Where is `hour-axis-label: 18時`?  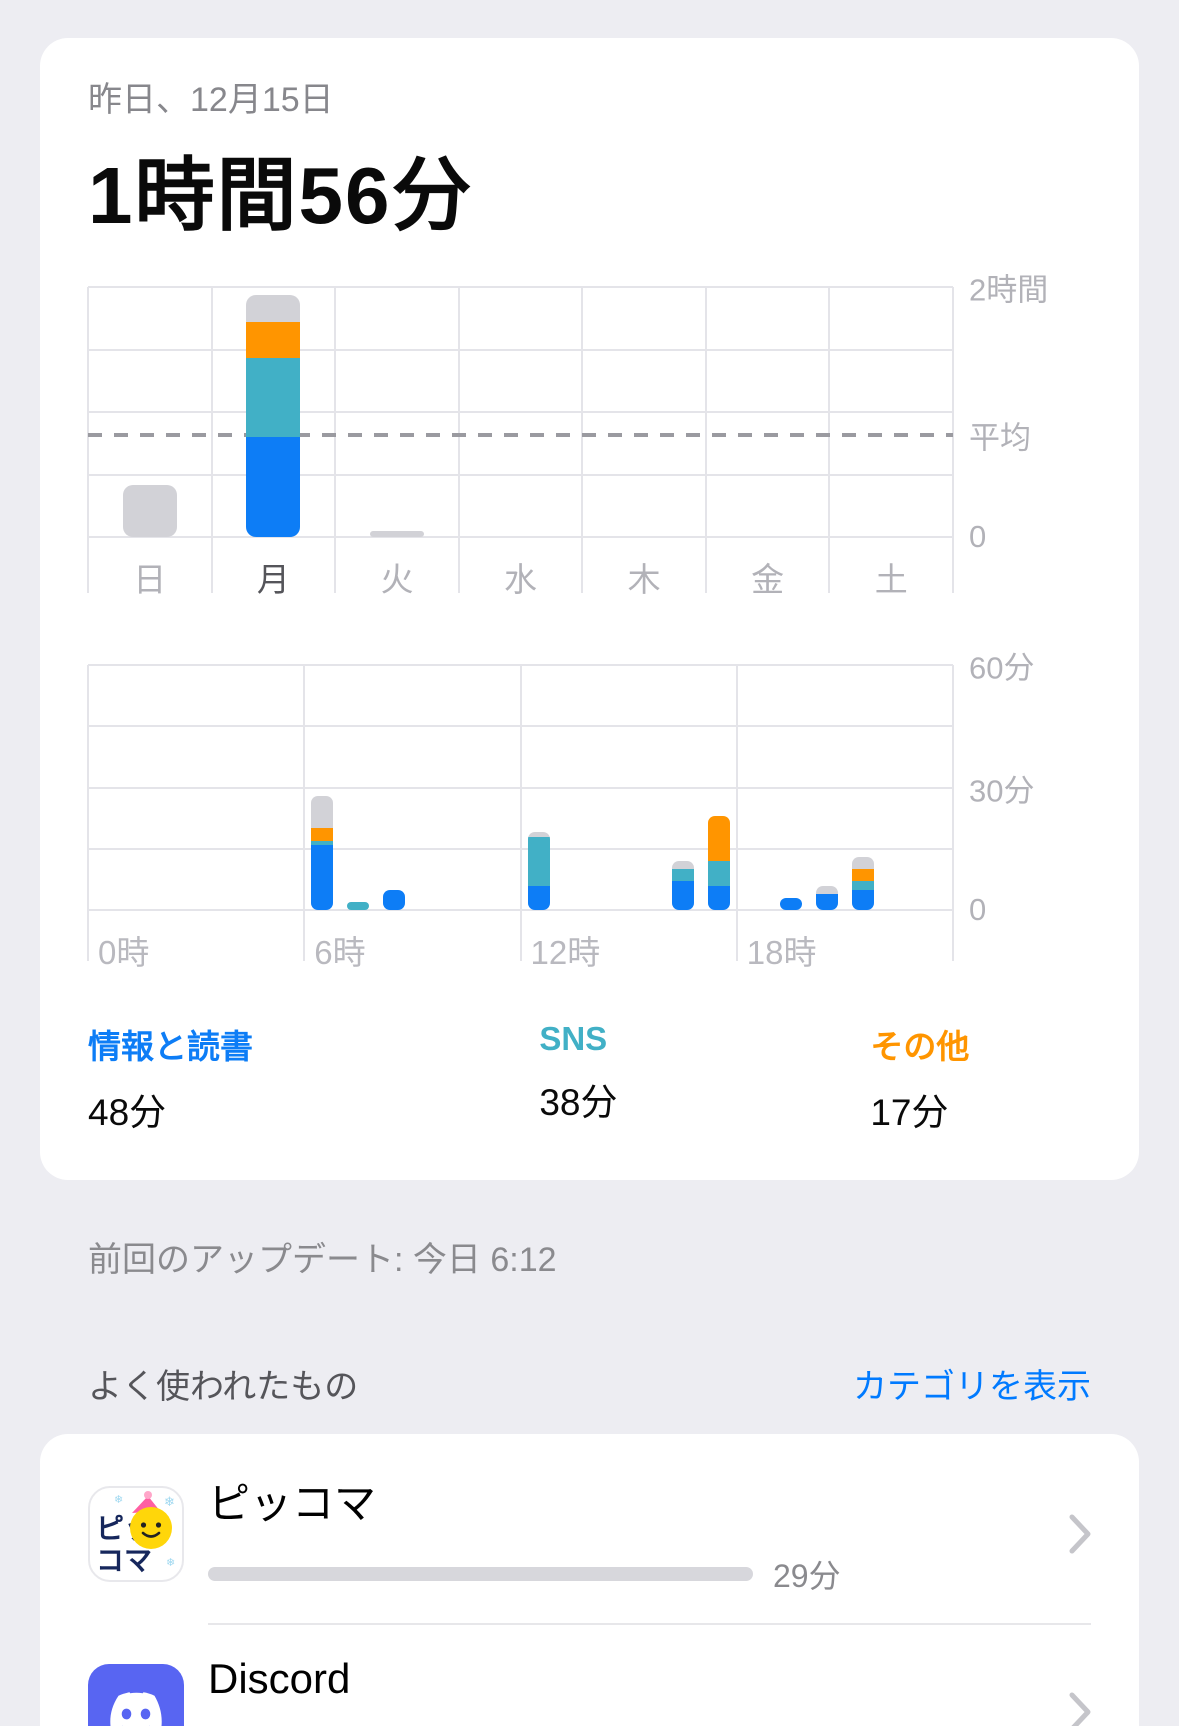 hour-axis-label: 18時 is located at coordinates (781, 952).